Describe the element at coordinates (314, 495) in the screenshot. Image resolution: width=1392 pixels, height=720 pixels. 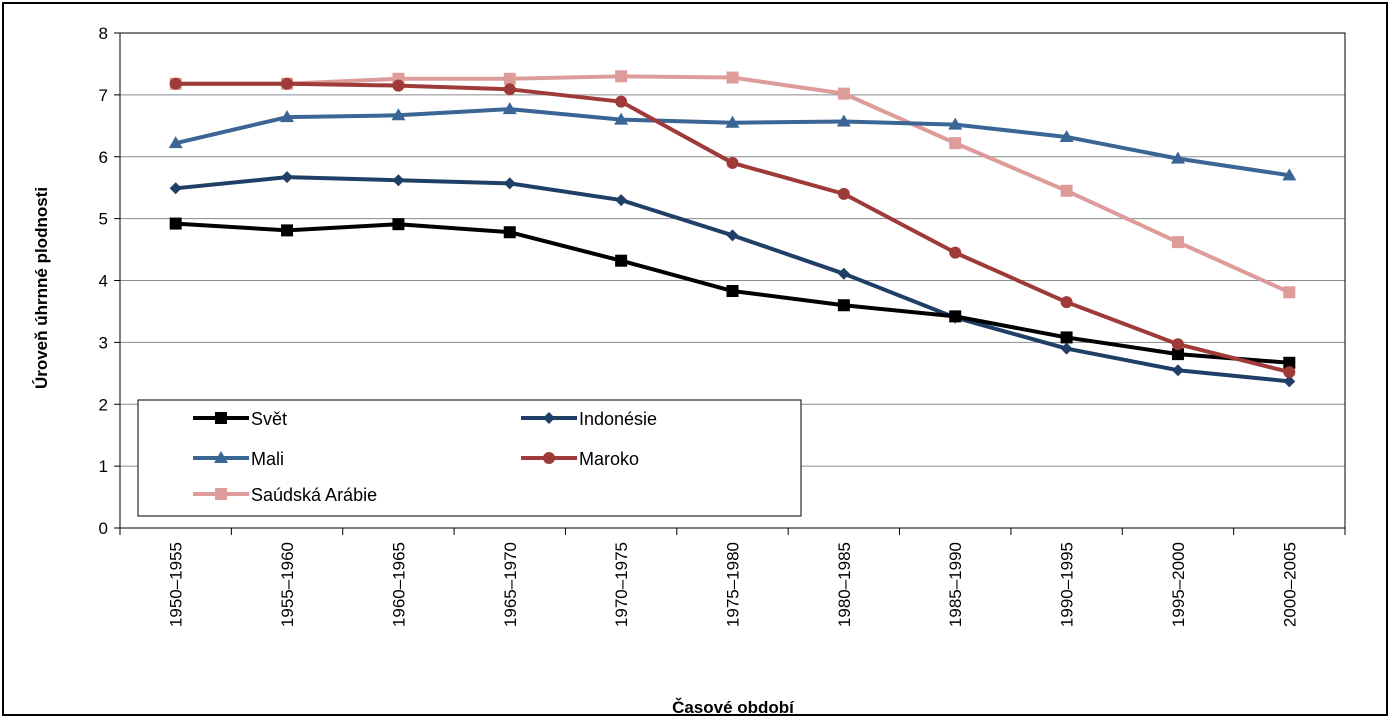
I see `legend-label: Saúdská Arábie` at that location.